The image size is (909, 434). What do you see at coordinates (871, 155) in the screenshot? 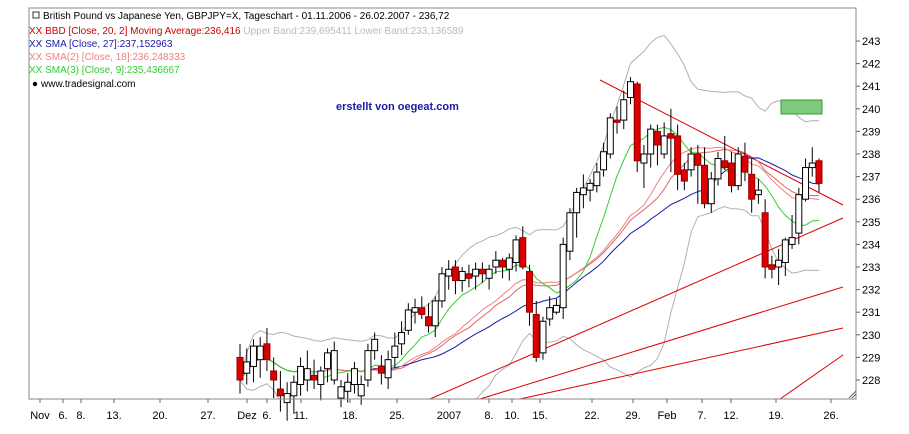
I see `y-tick-label: 238` at bounding box center [871, 155].